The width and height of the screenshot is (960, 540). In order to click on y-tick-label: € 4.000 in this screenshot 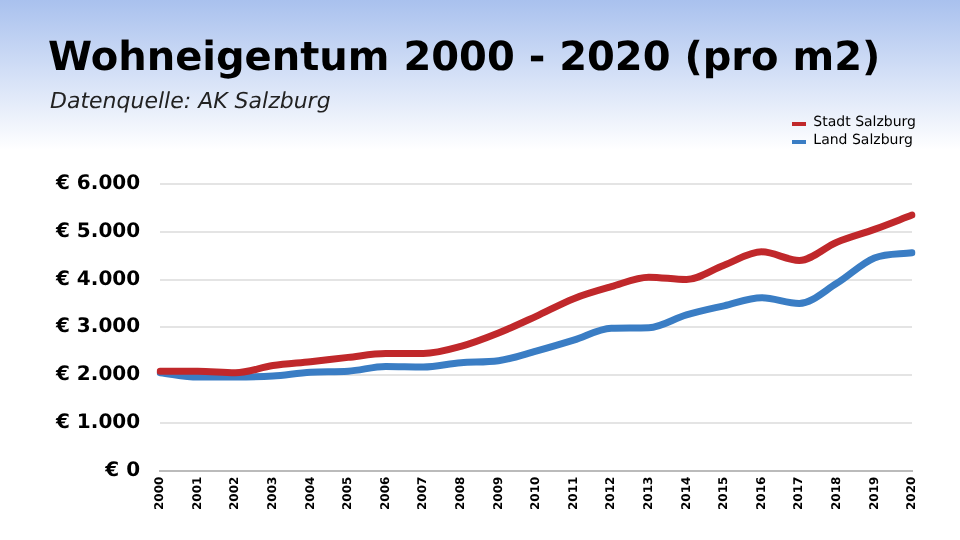, I will do `click(97, 279)`.